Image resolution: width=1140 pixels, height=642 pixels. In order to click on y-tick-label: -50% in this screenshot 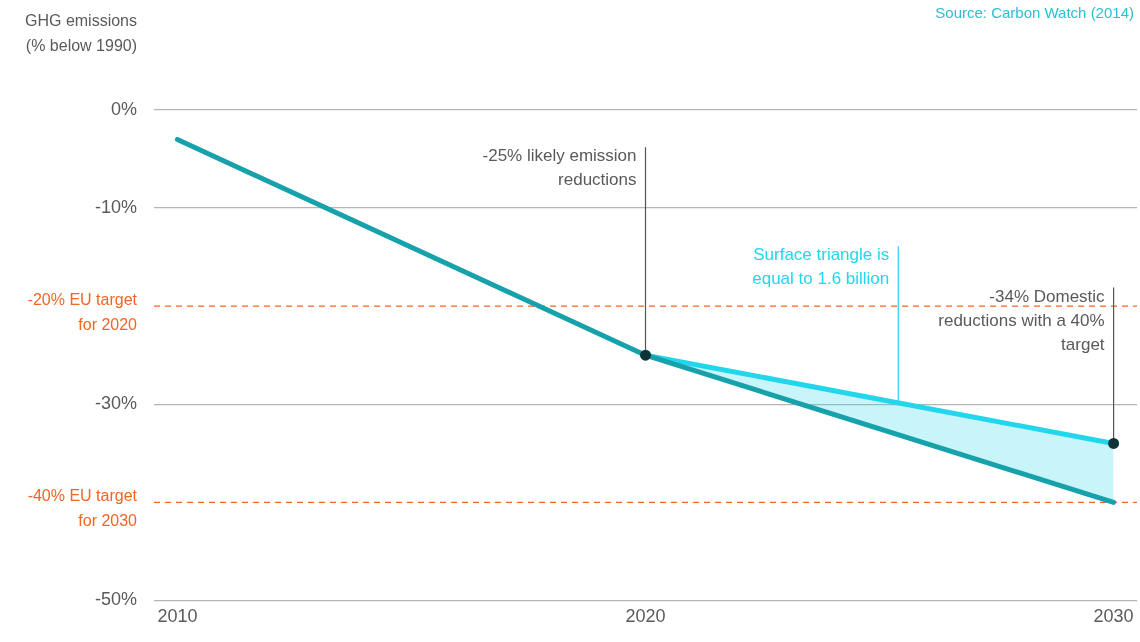, I will do `click(116, 599)`.